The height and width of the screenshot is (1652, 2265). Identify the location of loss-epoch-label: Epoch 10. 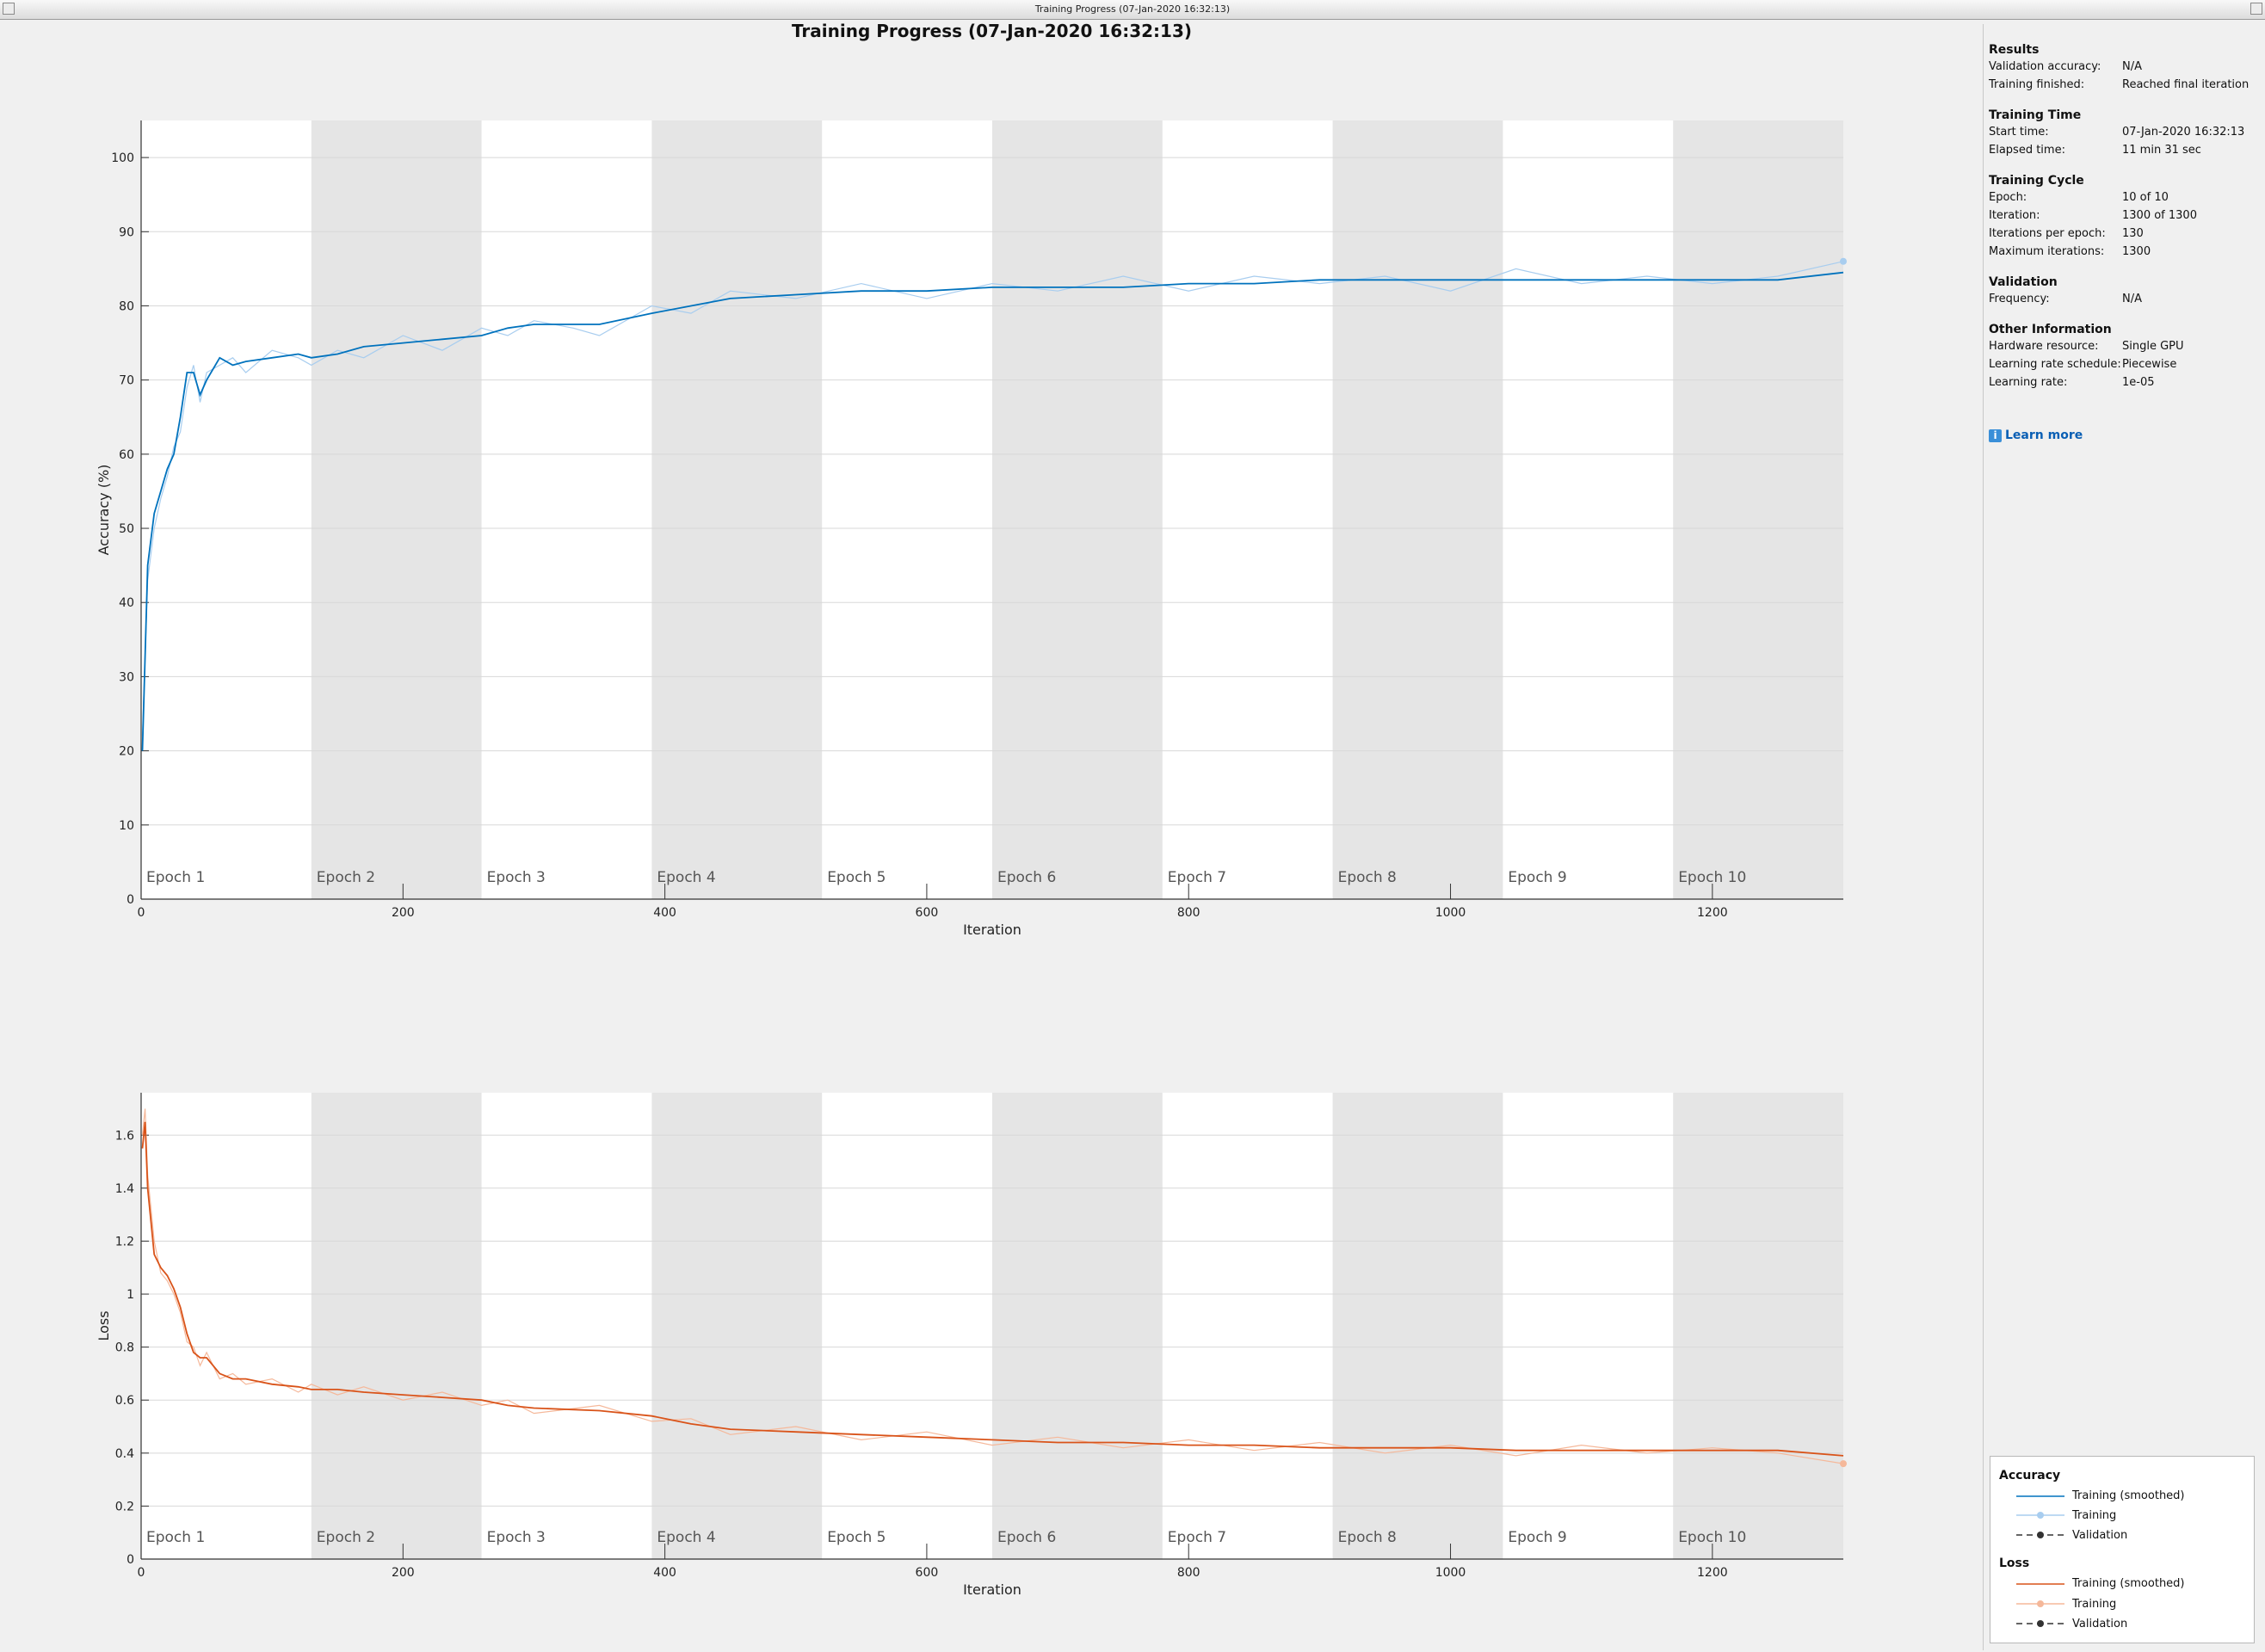
(1712, 1537).